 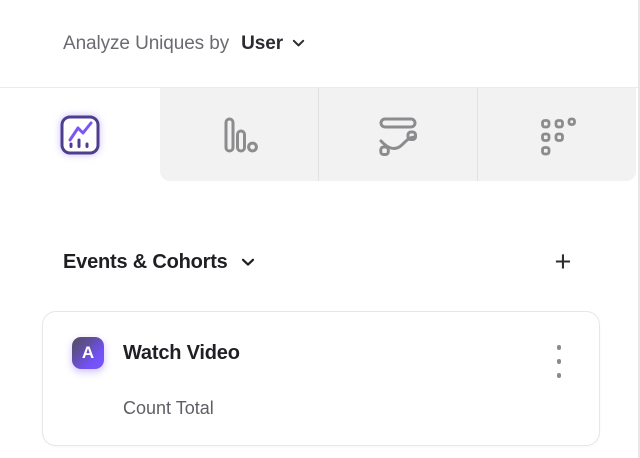 What do you see at coordinates (168, 408) in the screenshot?
I see `event-metric-selector: Count Total` at bounding box center [168, 408].